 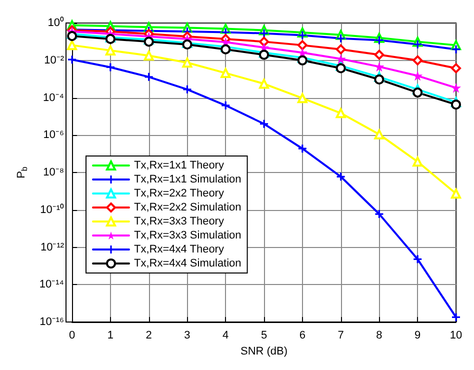 What do you see at coordinates (54, 60) in the screenshot?
I see `y-tick-label: 10⁻²` at bounding box center [54, 60].